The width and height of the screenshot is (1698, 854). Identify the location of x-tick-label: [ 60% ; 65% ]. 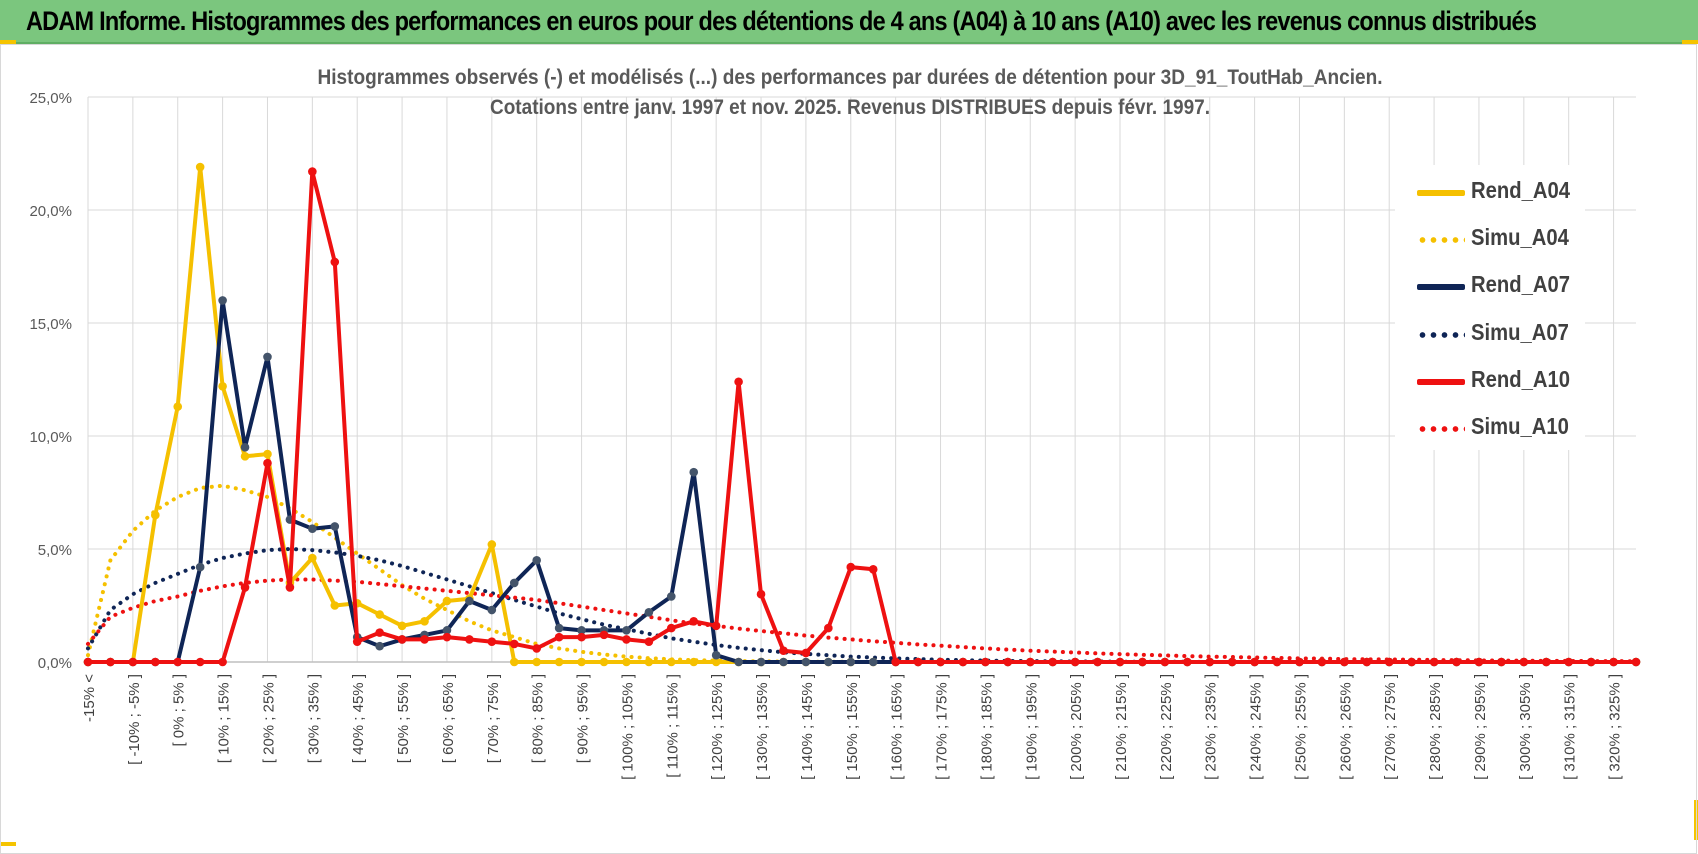
(448, 718).